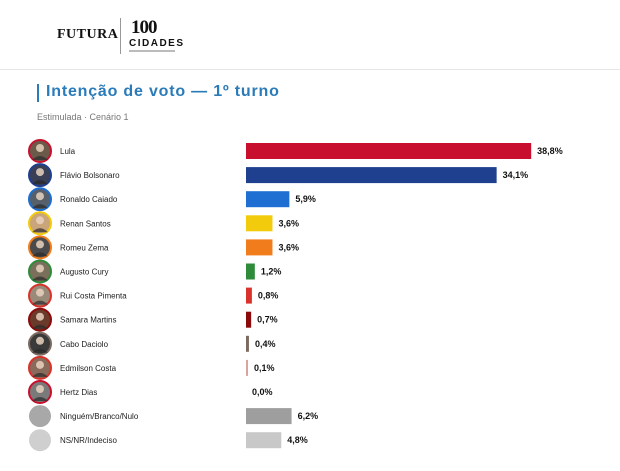 The height and width of the screenshot is (471, 620). Describe the element at coordinates (310, 69) in the screenshot. I see `header-divider` at that location.